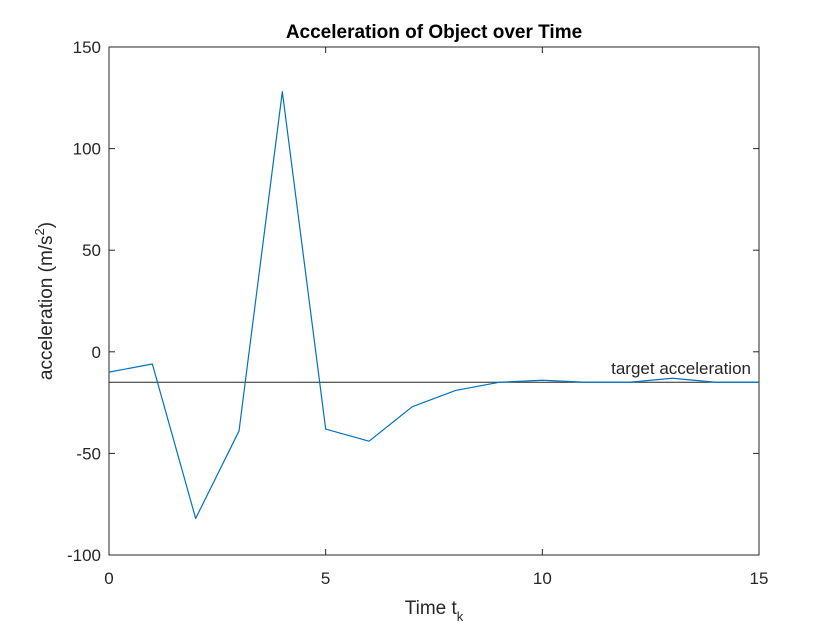 This screenshot has height=635, width=840. Describe the element at coordinates (434, 32) in the screenshot. I see `chart-title: Acceleration of Object over Time` at that location.